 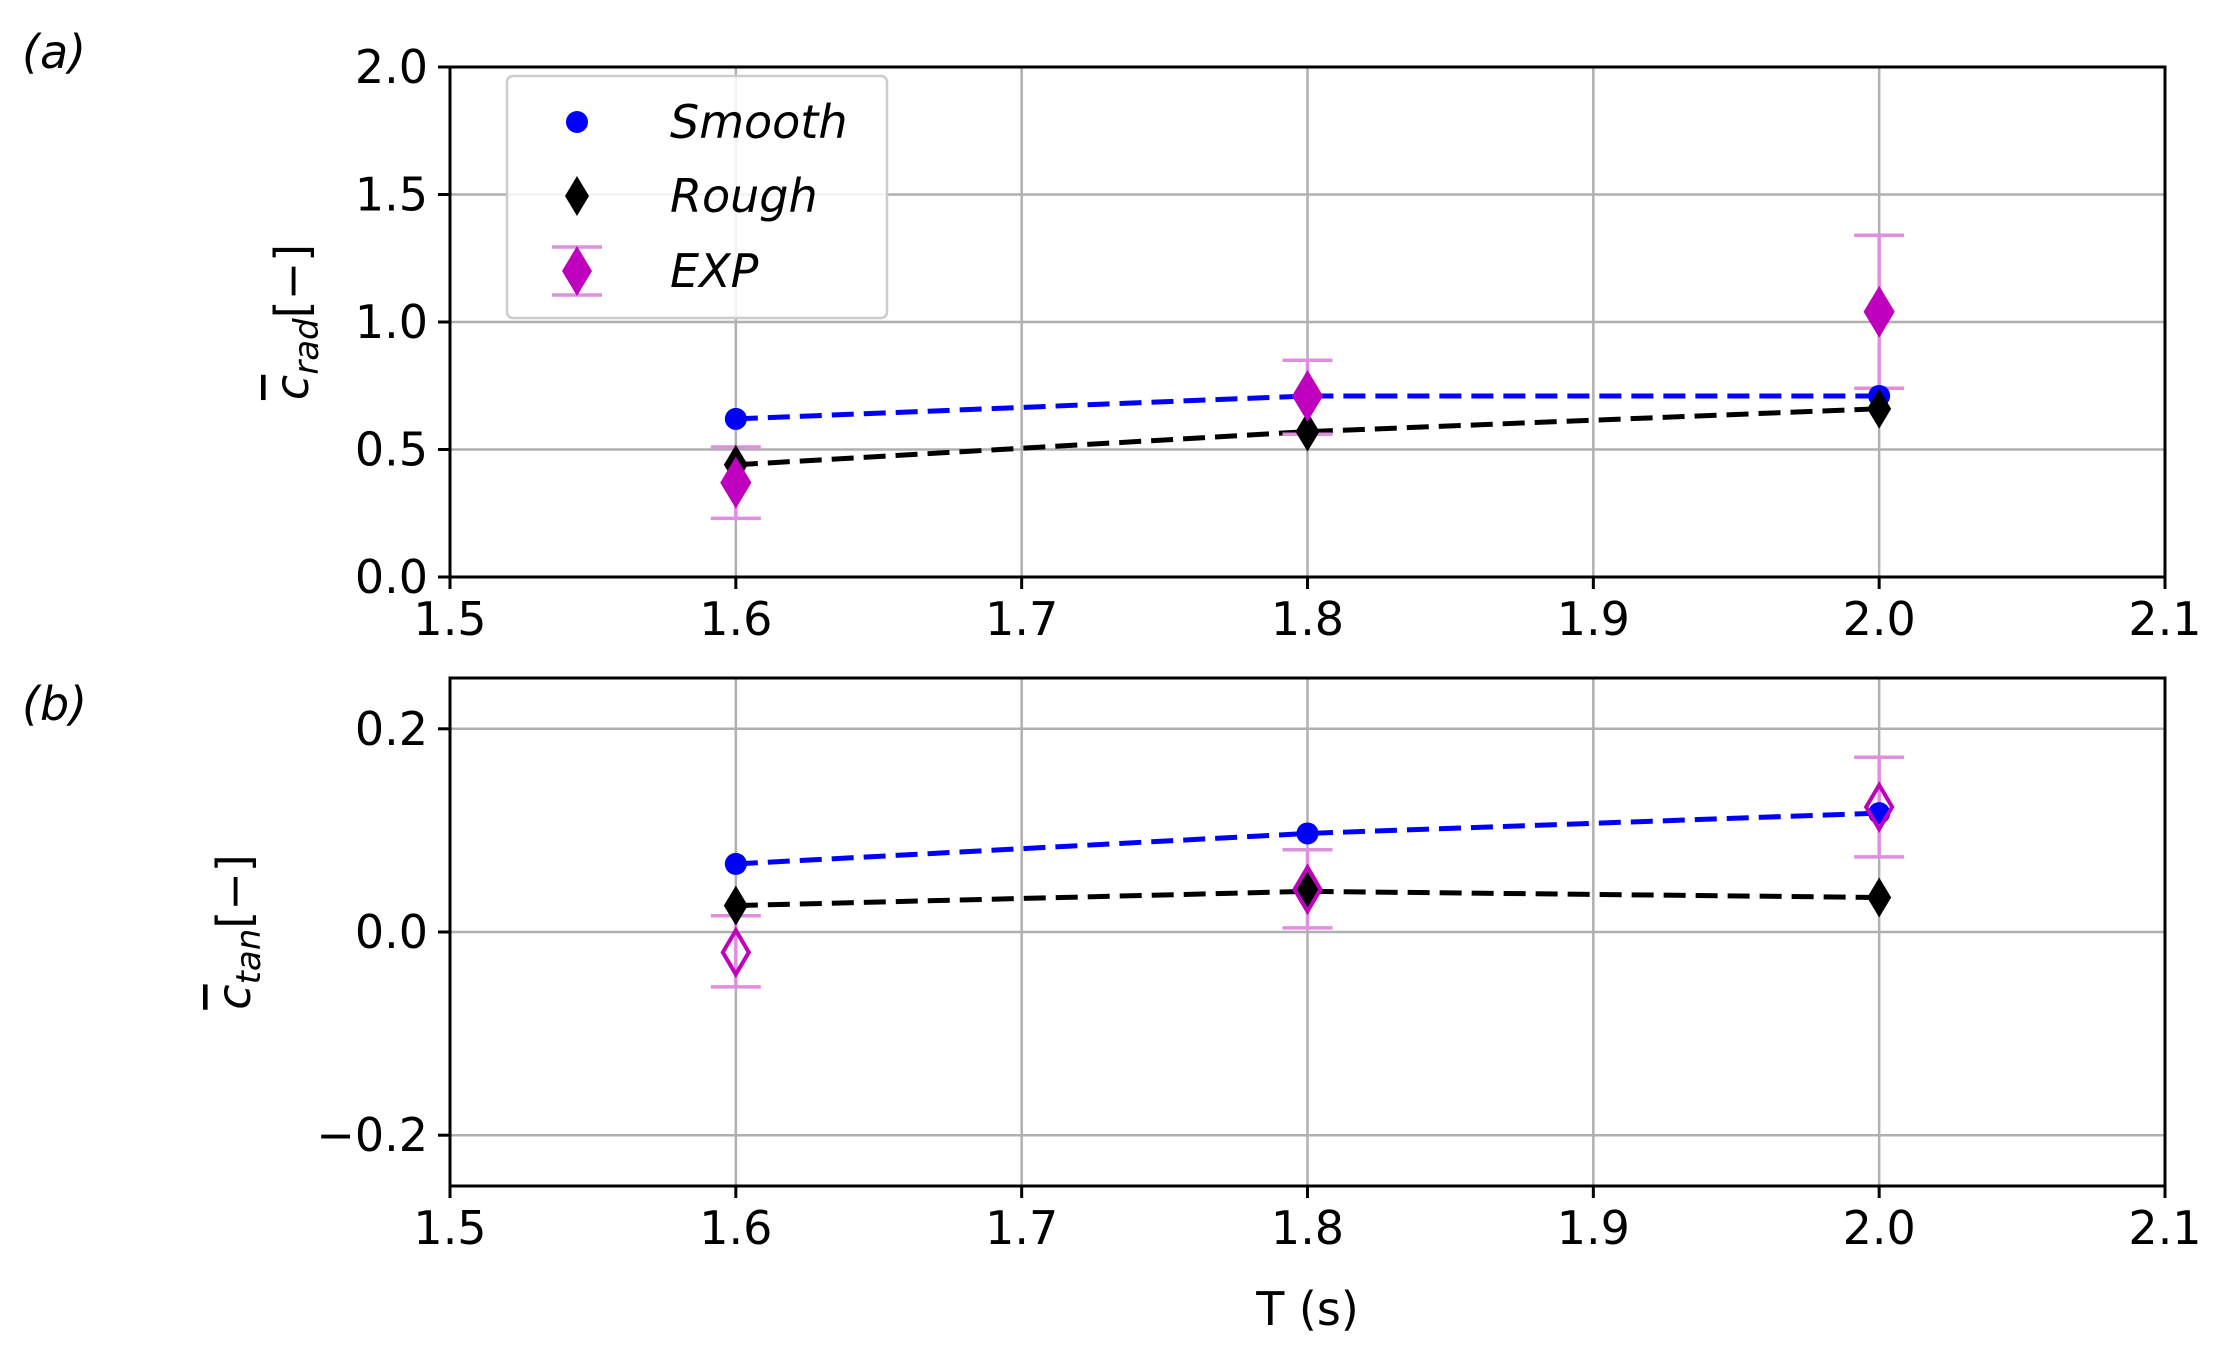 I want to click on y-tick-label: 1.0, so click(x=391, y=322).